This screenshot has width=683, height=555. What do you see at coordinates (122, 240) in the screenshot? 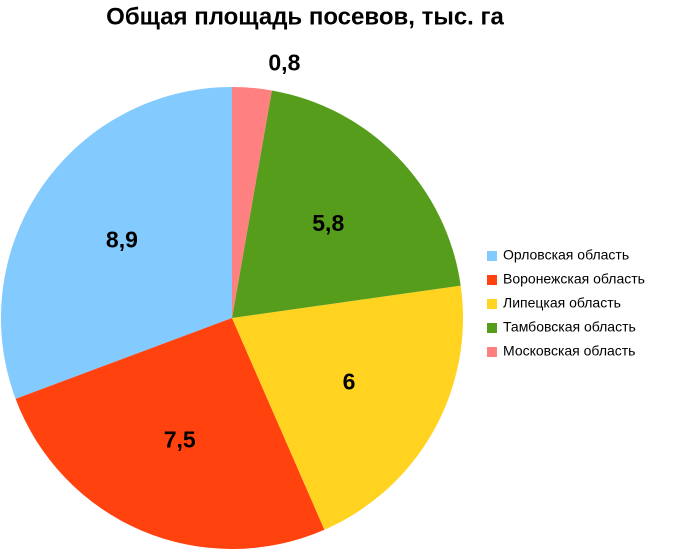
I see `value-label: 8,9` at bounding box center [122, 240].